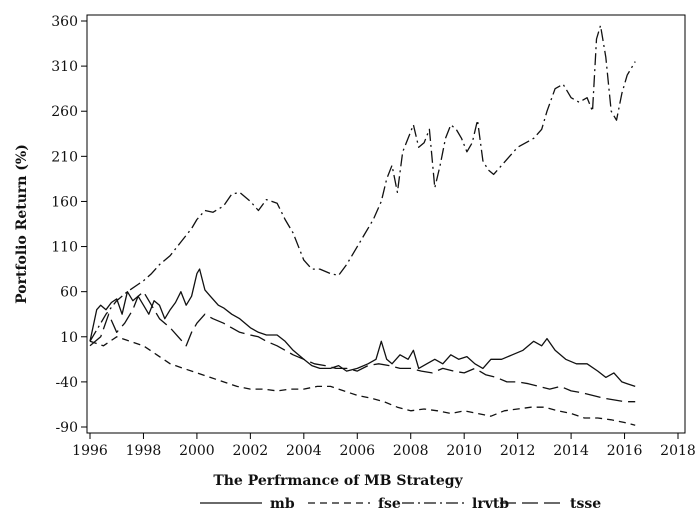 This screenshot has width=700, height=519. Describe the element at coordinates (64, 22) in the screenshot. I see `y-tick-label: 360` at that location.